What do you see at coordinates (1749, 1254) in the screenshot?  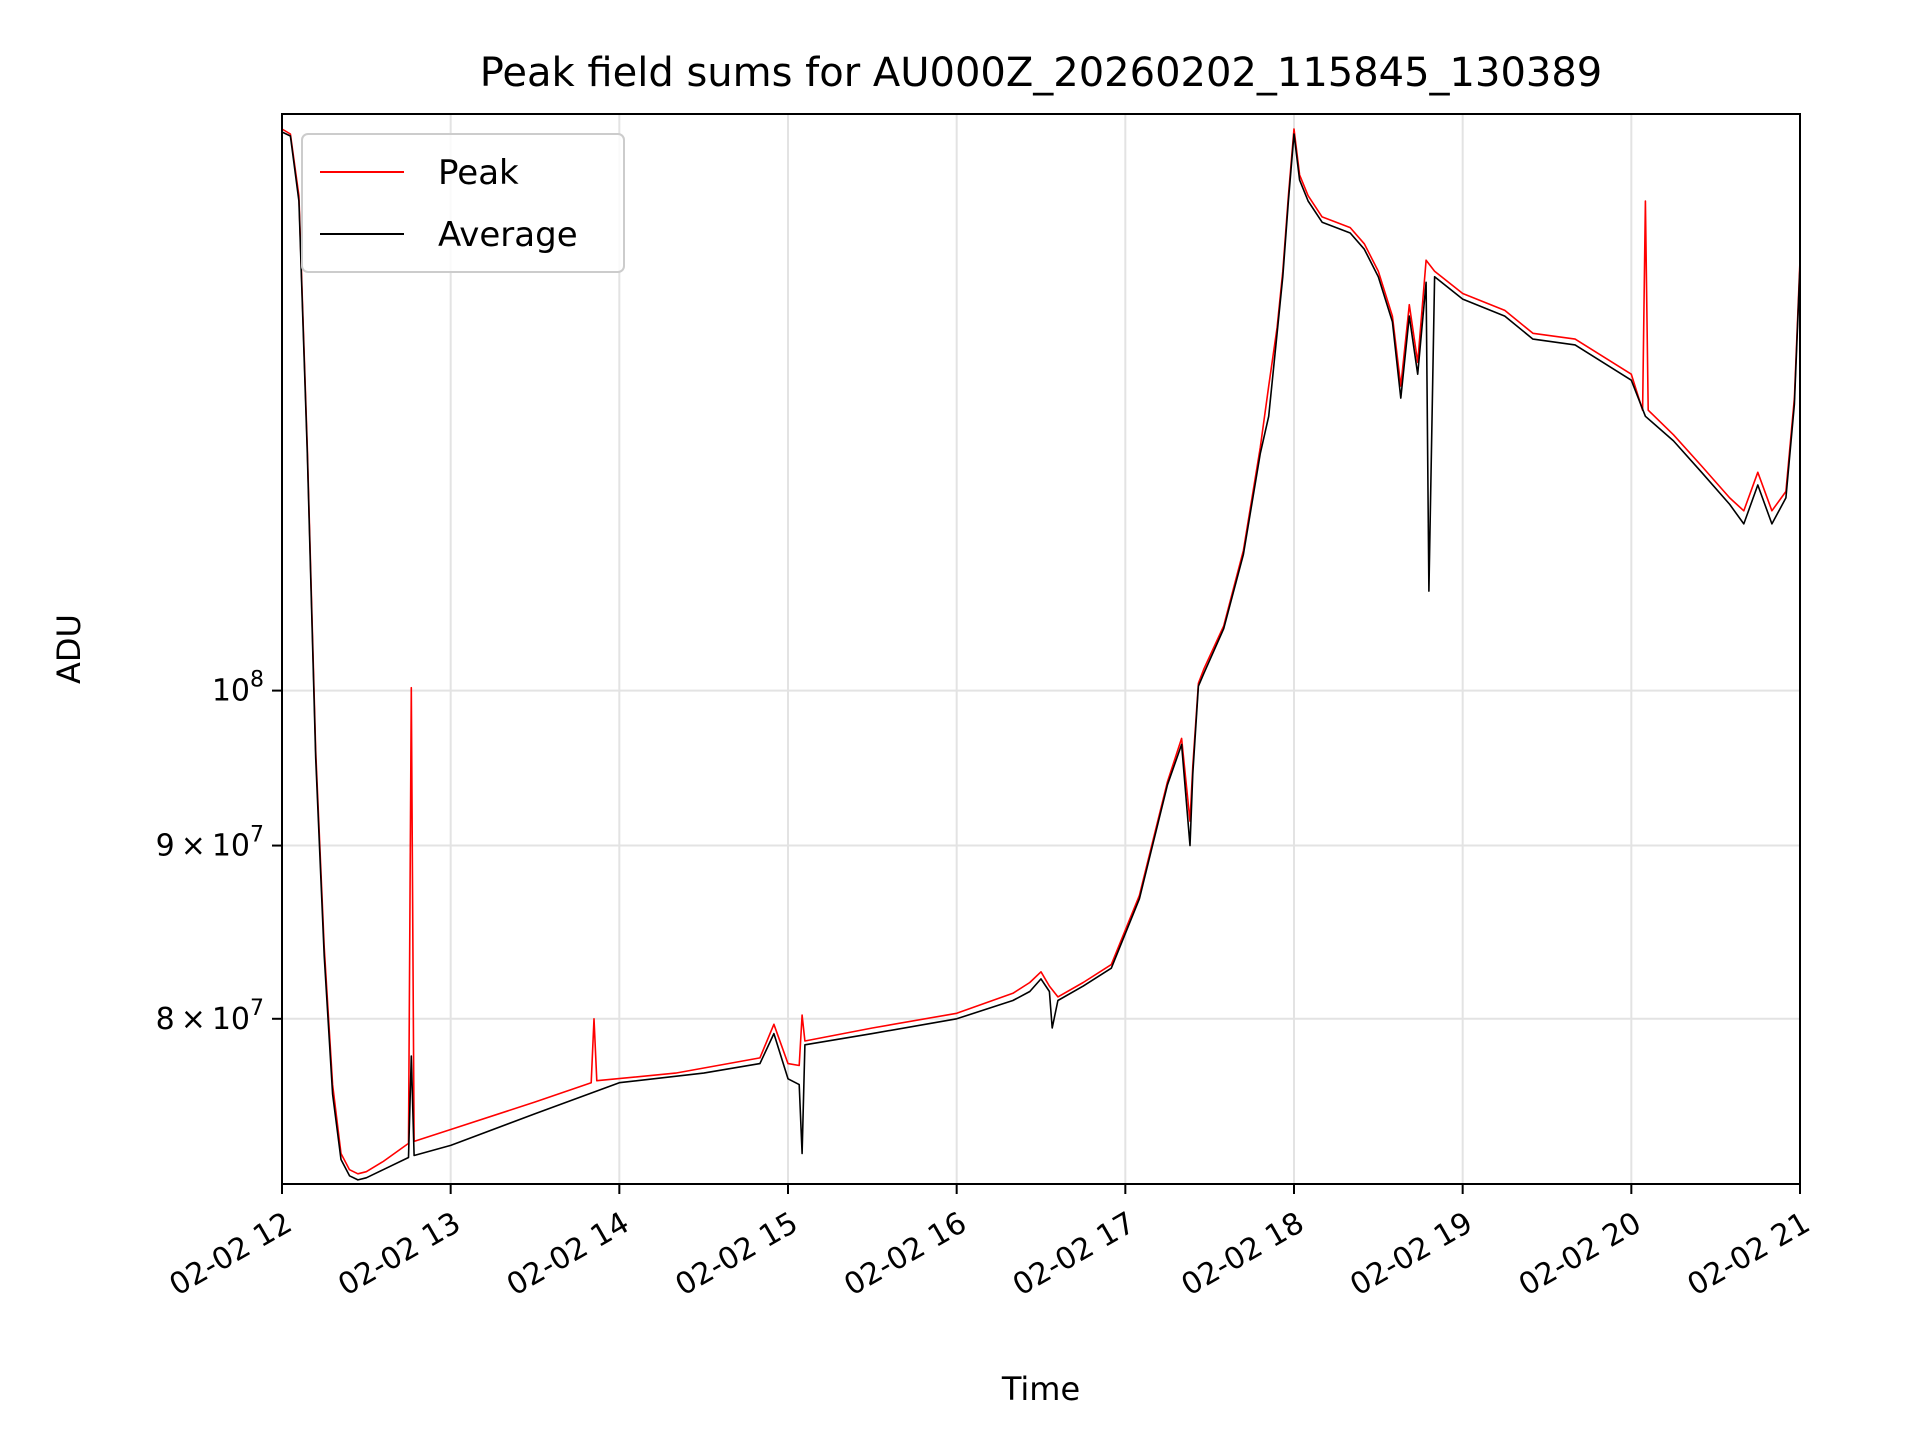 I see `x-tick-label: 02-02 21` at bounding box center [1749, 1254].